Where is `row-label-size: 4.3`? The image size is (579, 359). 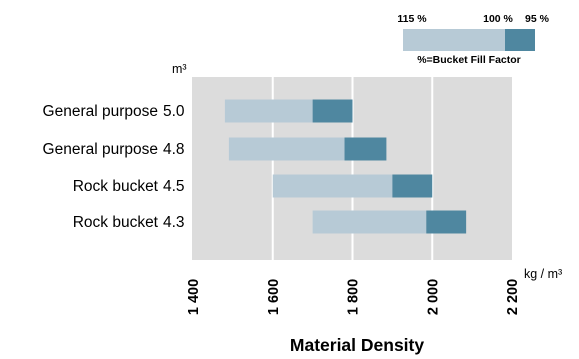 row-label-size: 4.3 is located at coordinates (174, 222).